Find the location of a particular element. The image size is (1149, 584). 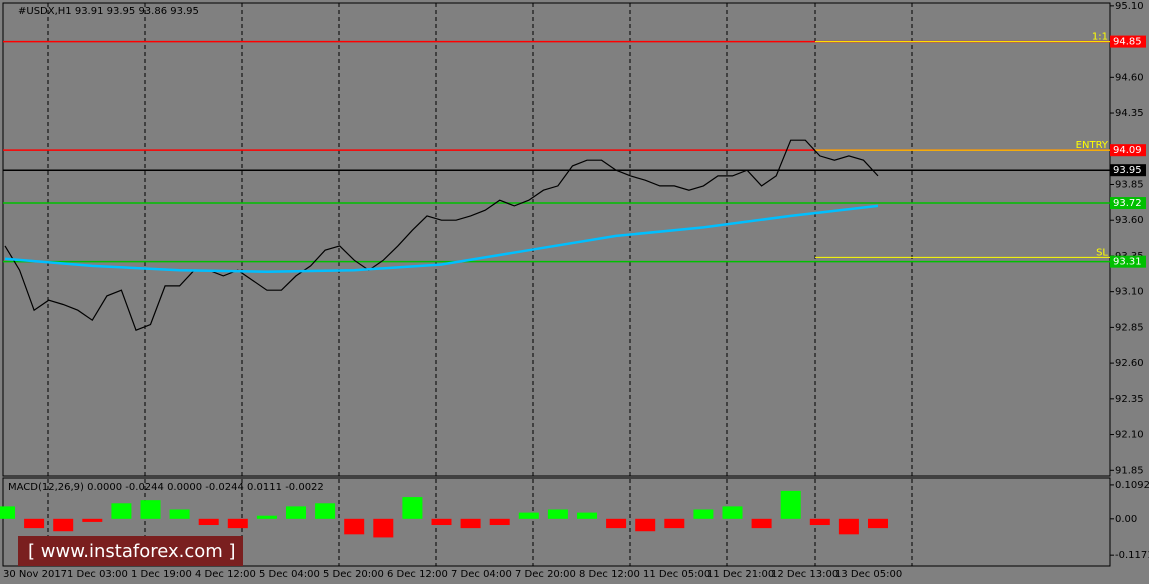

macd-y-tick-label: 0.00 is located at coordinates (1126, 519).